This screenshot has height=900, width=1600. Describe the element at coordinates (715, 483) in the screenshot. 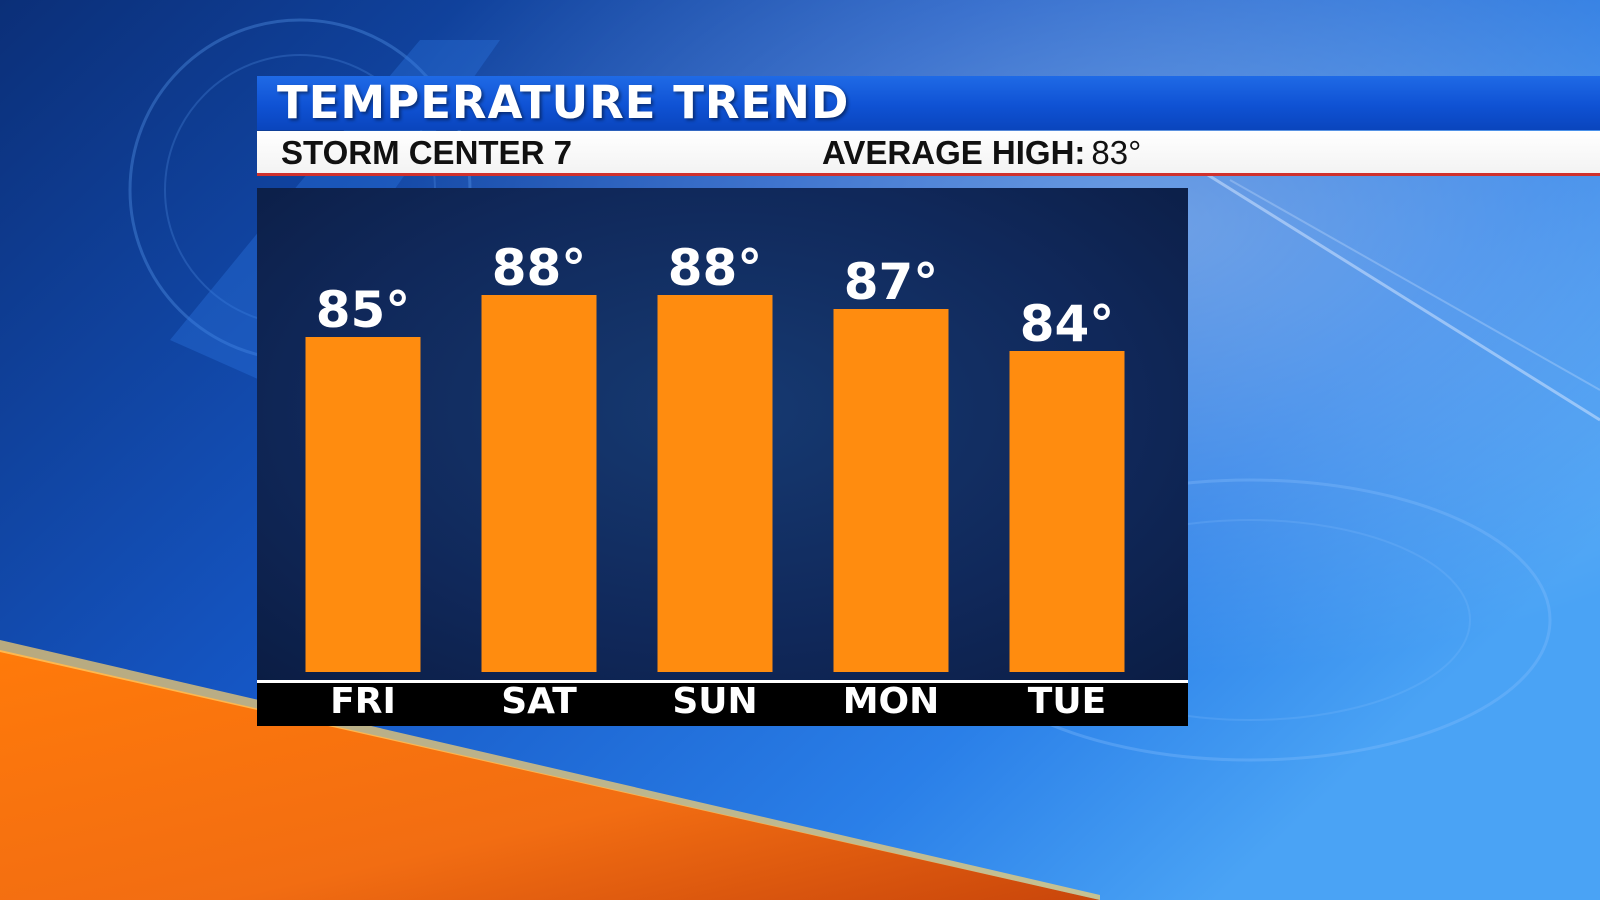

I see `bar-sun` at that location.